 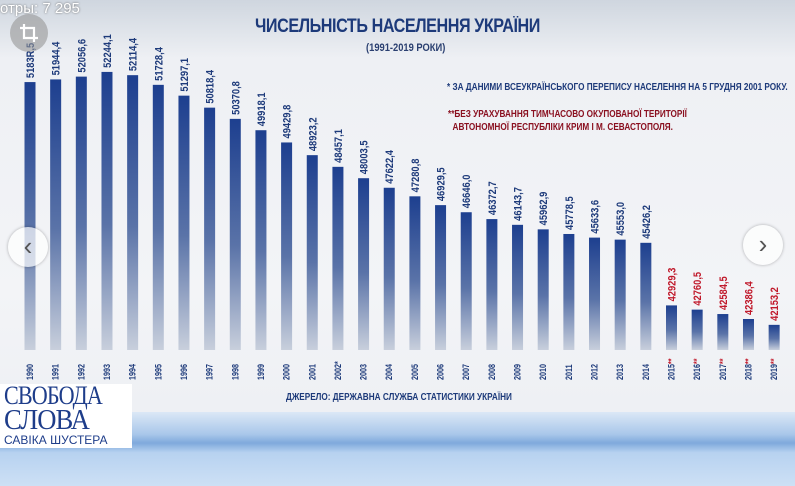 I want to click on year-tick-label: 2013, so click(x=620, y=372).